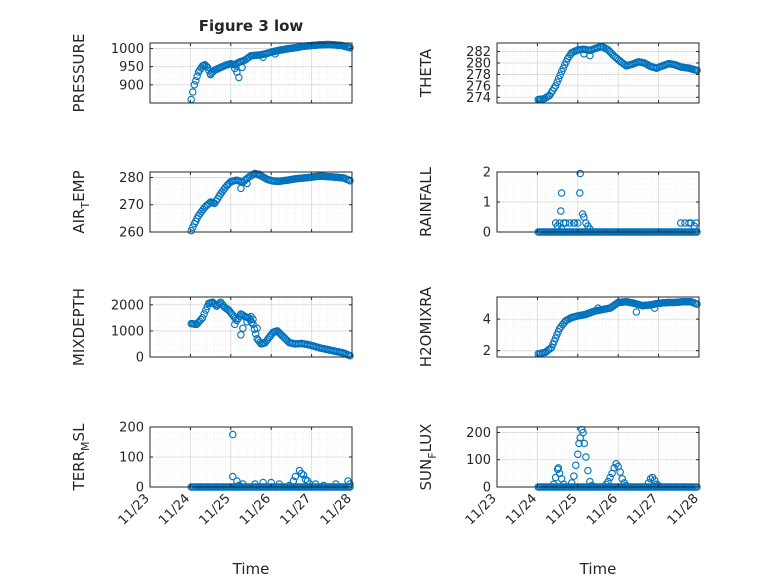  I want to click on y-axis-label-subscript: T, so click(85, 206).